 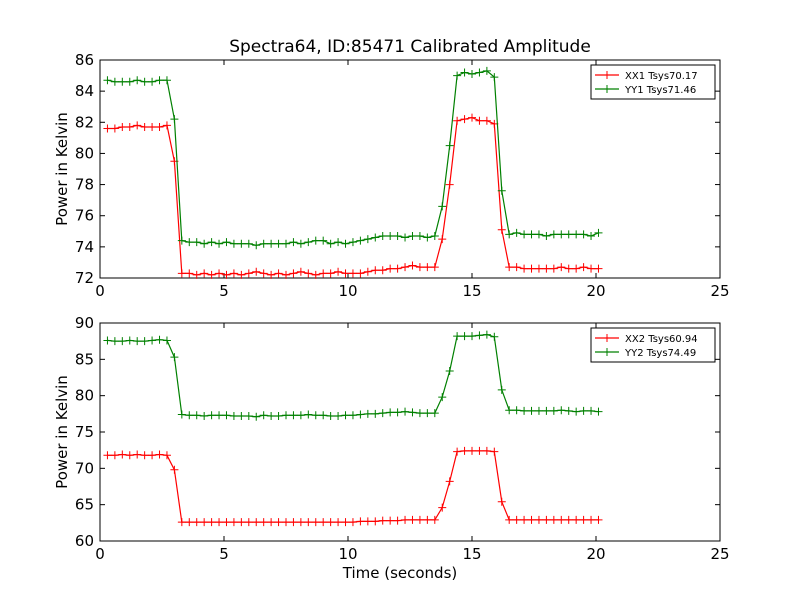 What do you see at coordinates (661, 76) in the screenshot?
I see `legend-entry-label: XX1 Tsys70.17` at bounding box center [661, 76].